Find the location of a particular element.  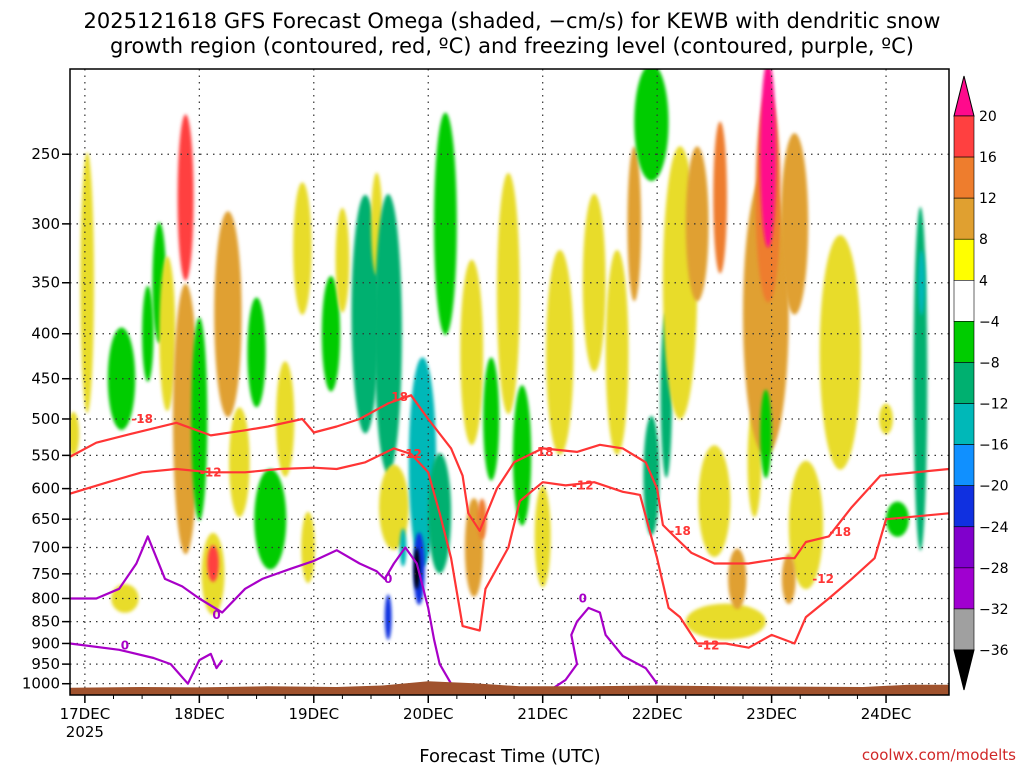

colorbar-label: 20 is located at coordinates (988, 117).